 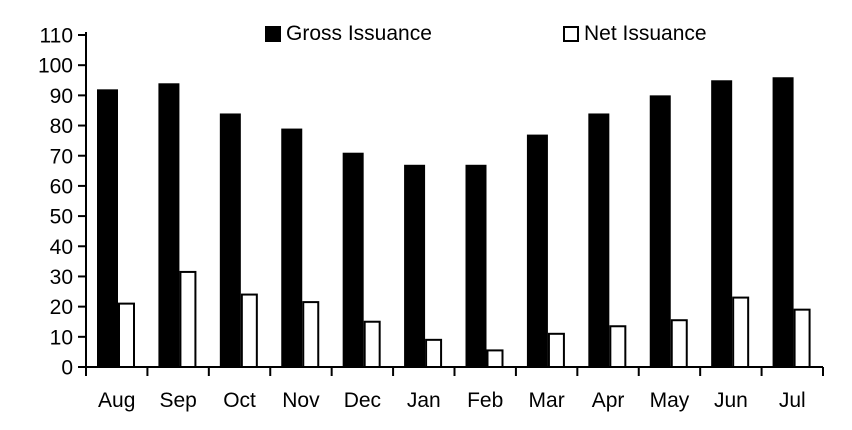 What do you see at coordinates (56, 36) in the screenshot?
I see `y-tick-label-110: 110` at bounding box center [56, 36].